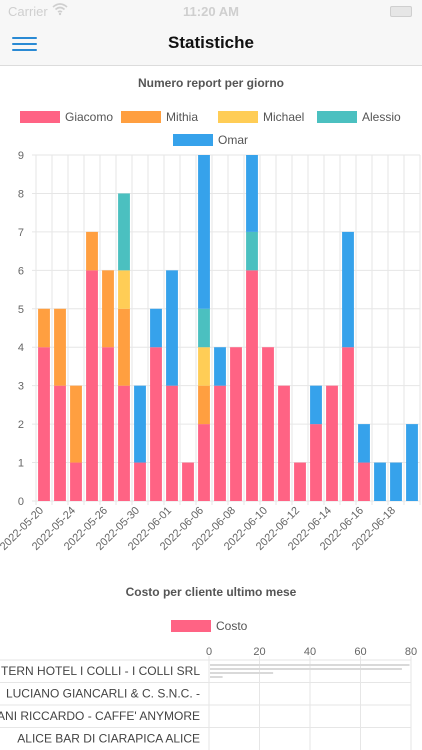  I want to click on page-title: Statistiche, so click(211, 42).